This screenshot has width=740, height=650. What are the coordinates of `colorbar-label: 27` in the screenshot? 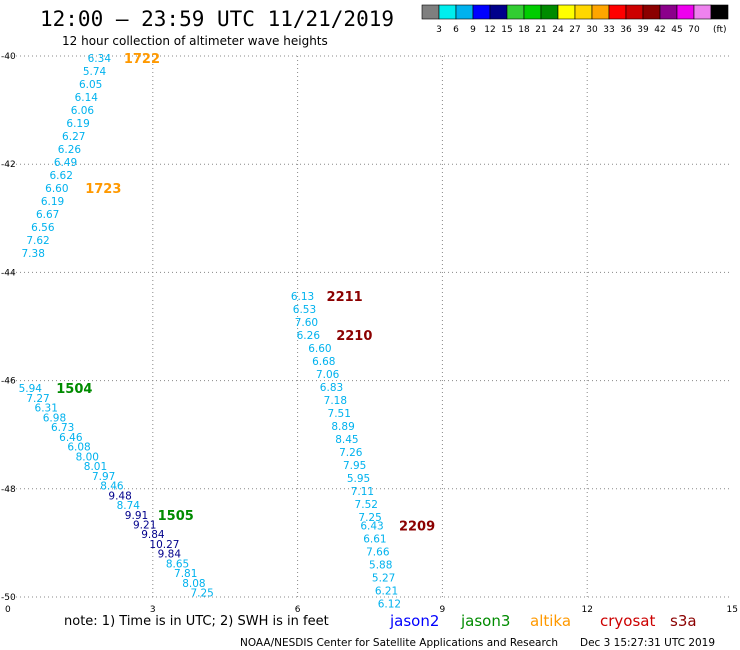 It's located at (574, 30).